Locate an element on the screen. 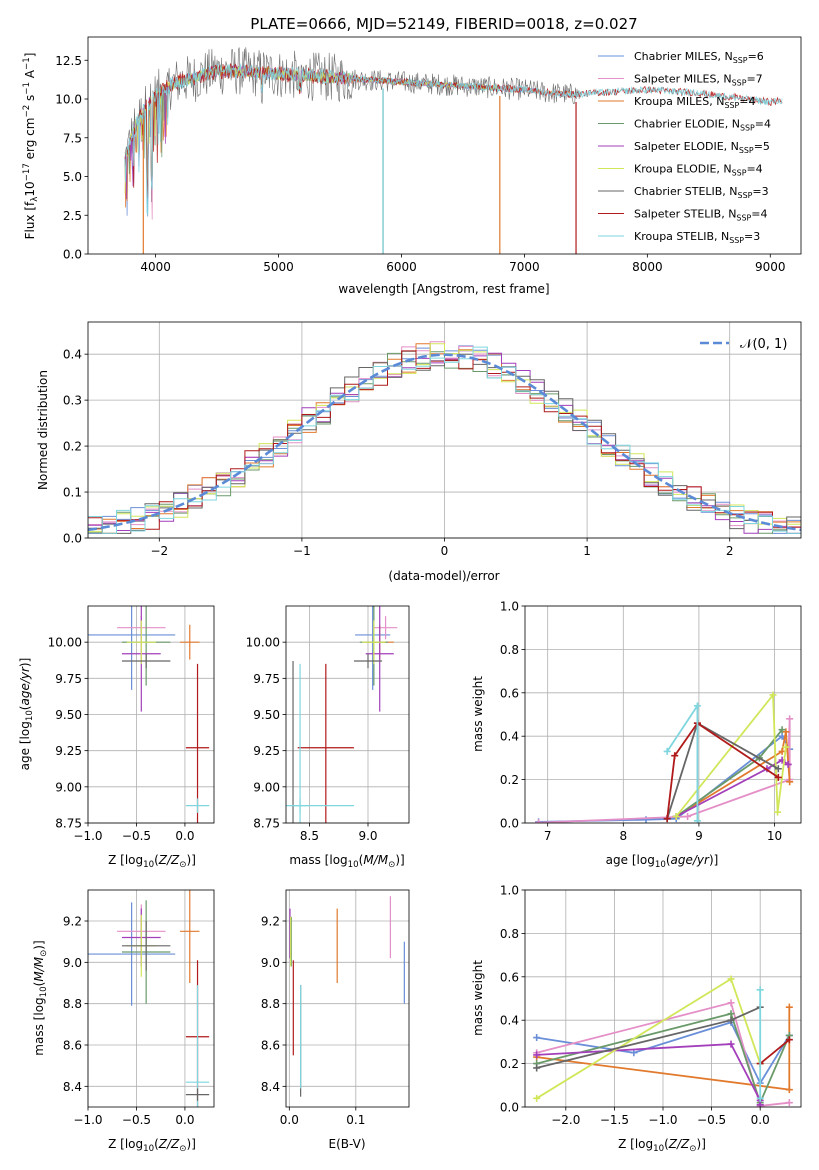 Image resolution: width=819 pixels, height=1170 pixels. label-part: age [log is located at coordinates (25, 745).